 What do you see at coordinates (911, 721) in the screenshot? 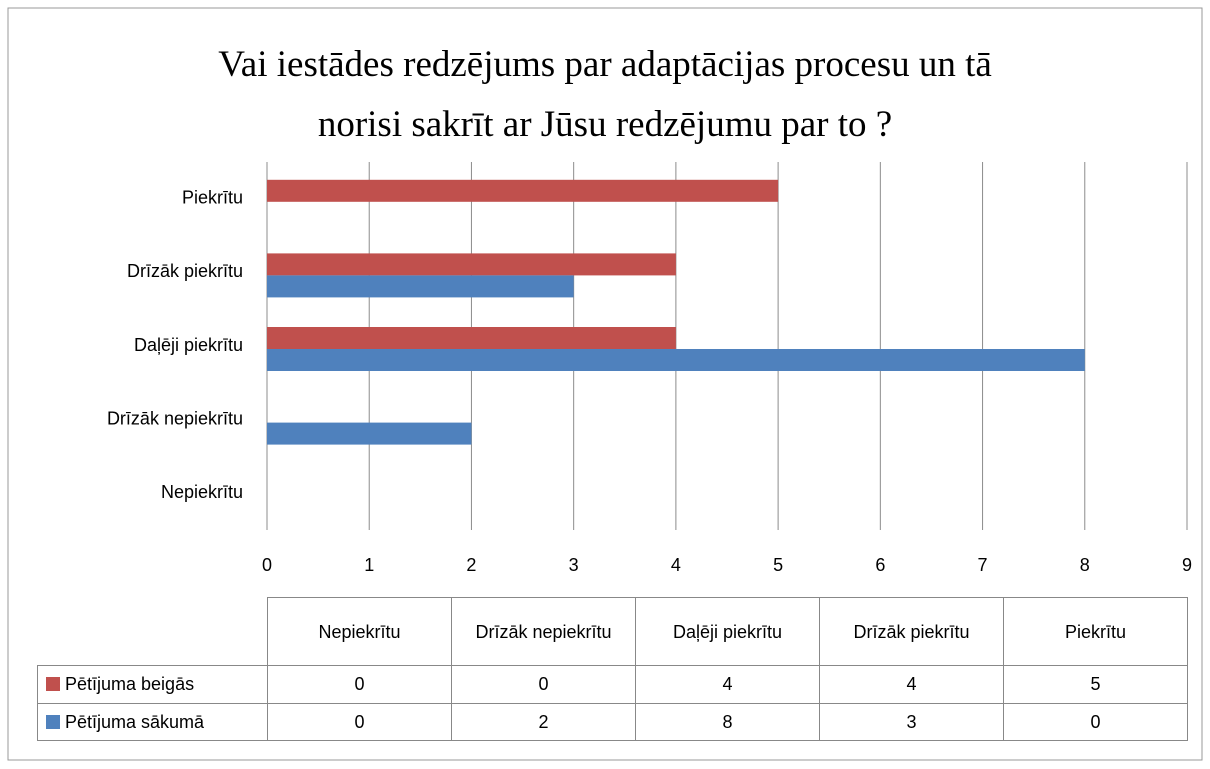
I see `table-value: 3` at bounding box center [911, 721].